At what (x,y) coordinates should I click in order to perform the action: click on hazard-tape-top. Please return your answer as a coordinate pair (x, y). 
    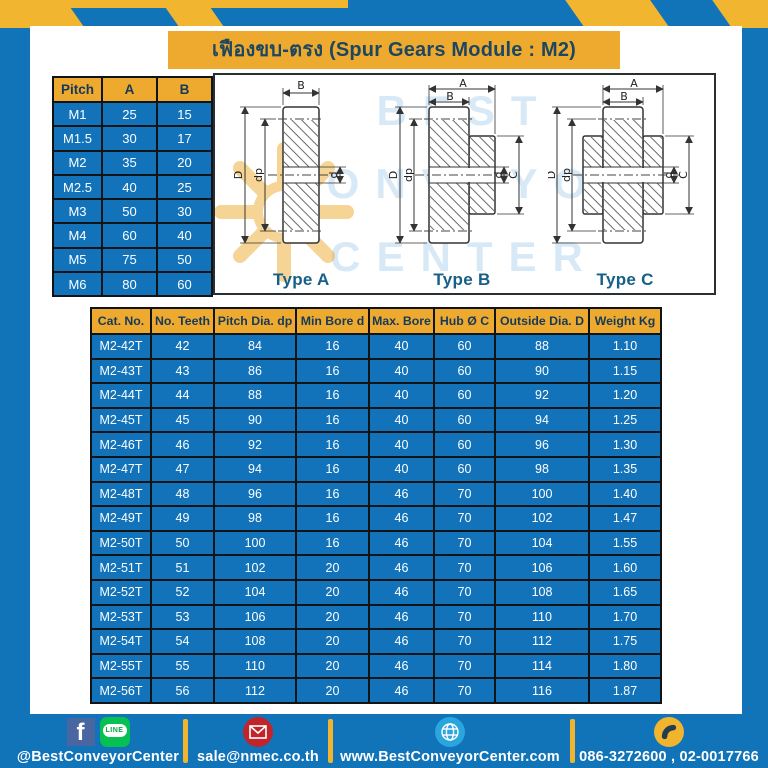
    Looking at the image, I should click on (384, 14).